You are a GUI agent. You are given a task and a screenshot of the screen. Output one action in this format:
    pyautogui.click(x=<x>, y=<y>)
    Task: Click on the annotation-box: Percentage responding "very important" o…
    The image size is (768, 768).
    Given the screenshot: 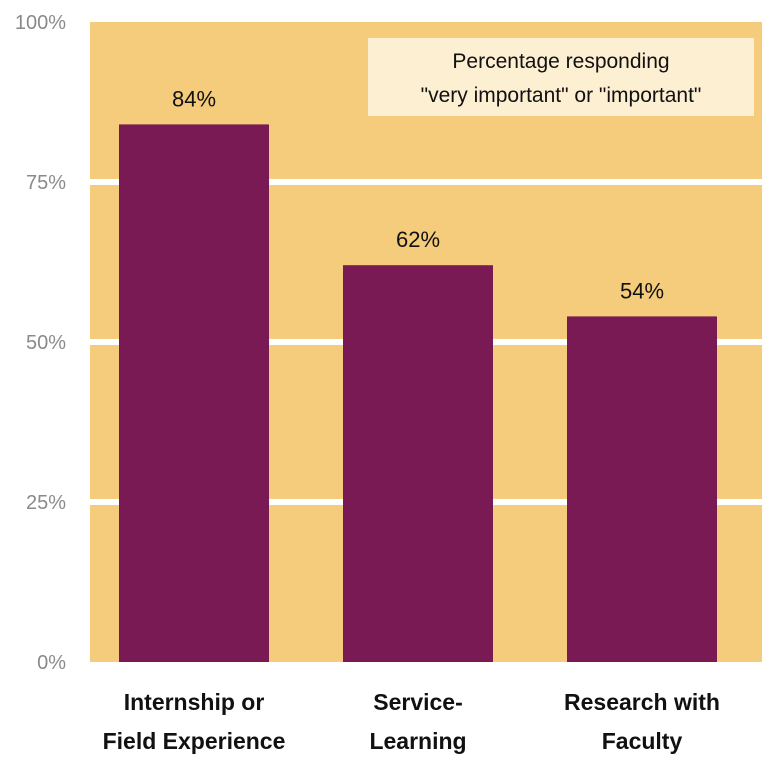 What is the action you would take?
    pyautogui.click(x=561, y=77)
    